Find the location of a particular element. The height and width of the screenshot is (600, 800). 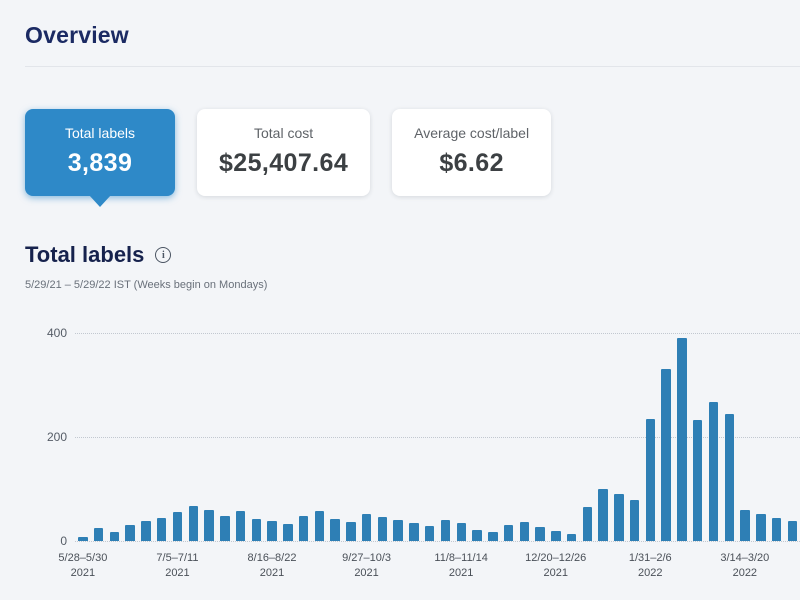

x-axis-tick: 8/16–8/22 2021 is located at coordinates (272, 566).